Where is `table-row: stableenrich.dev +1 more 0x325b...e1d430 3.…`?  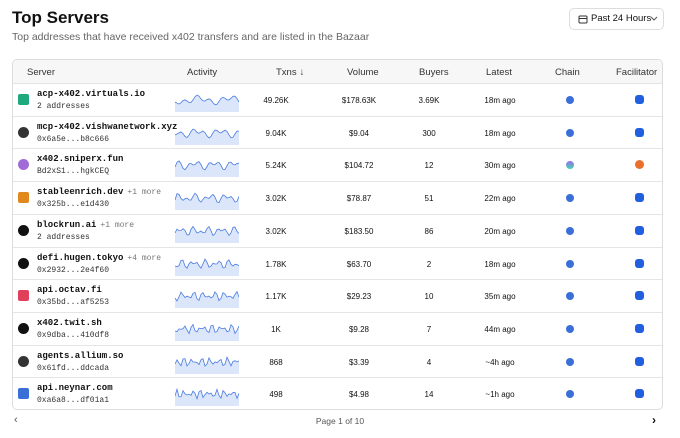 table-row: stableenrich.dev +1 more 0x325b...e1d430 3.… is located at coordinates (337, 198).